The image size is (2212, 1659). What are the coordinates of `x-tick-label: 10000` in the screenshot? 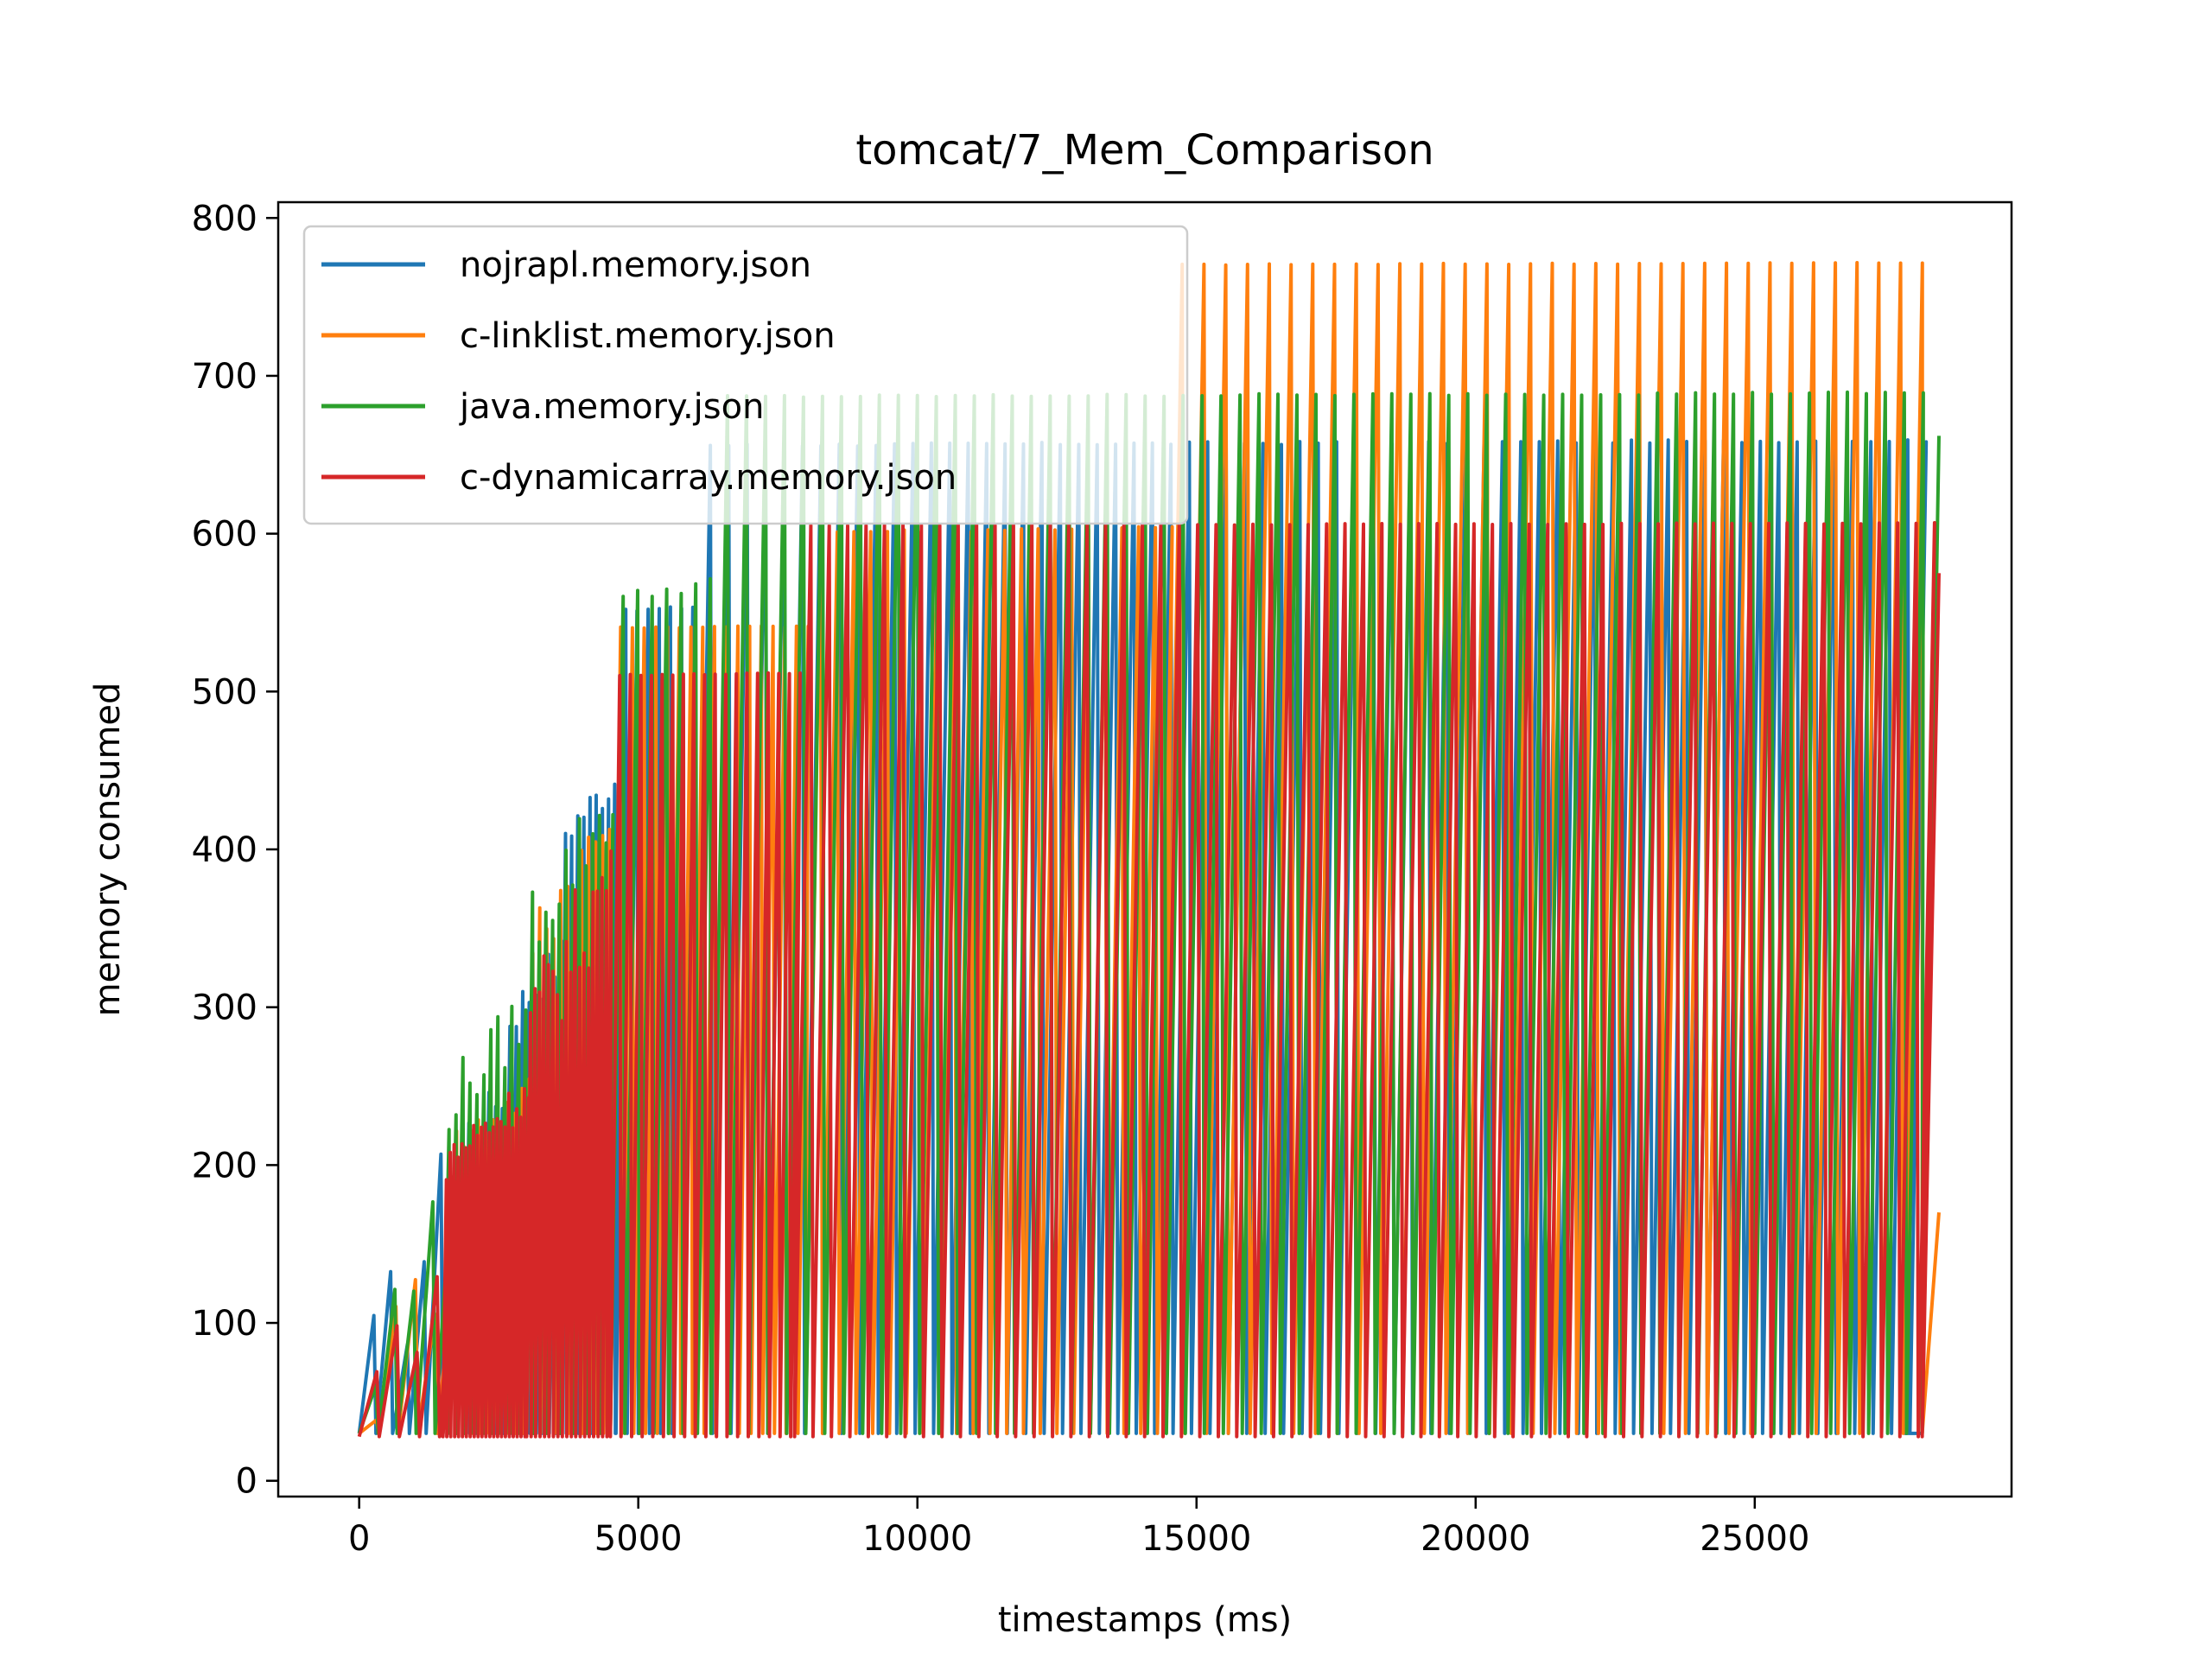 It's located at (917, 1539).